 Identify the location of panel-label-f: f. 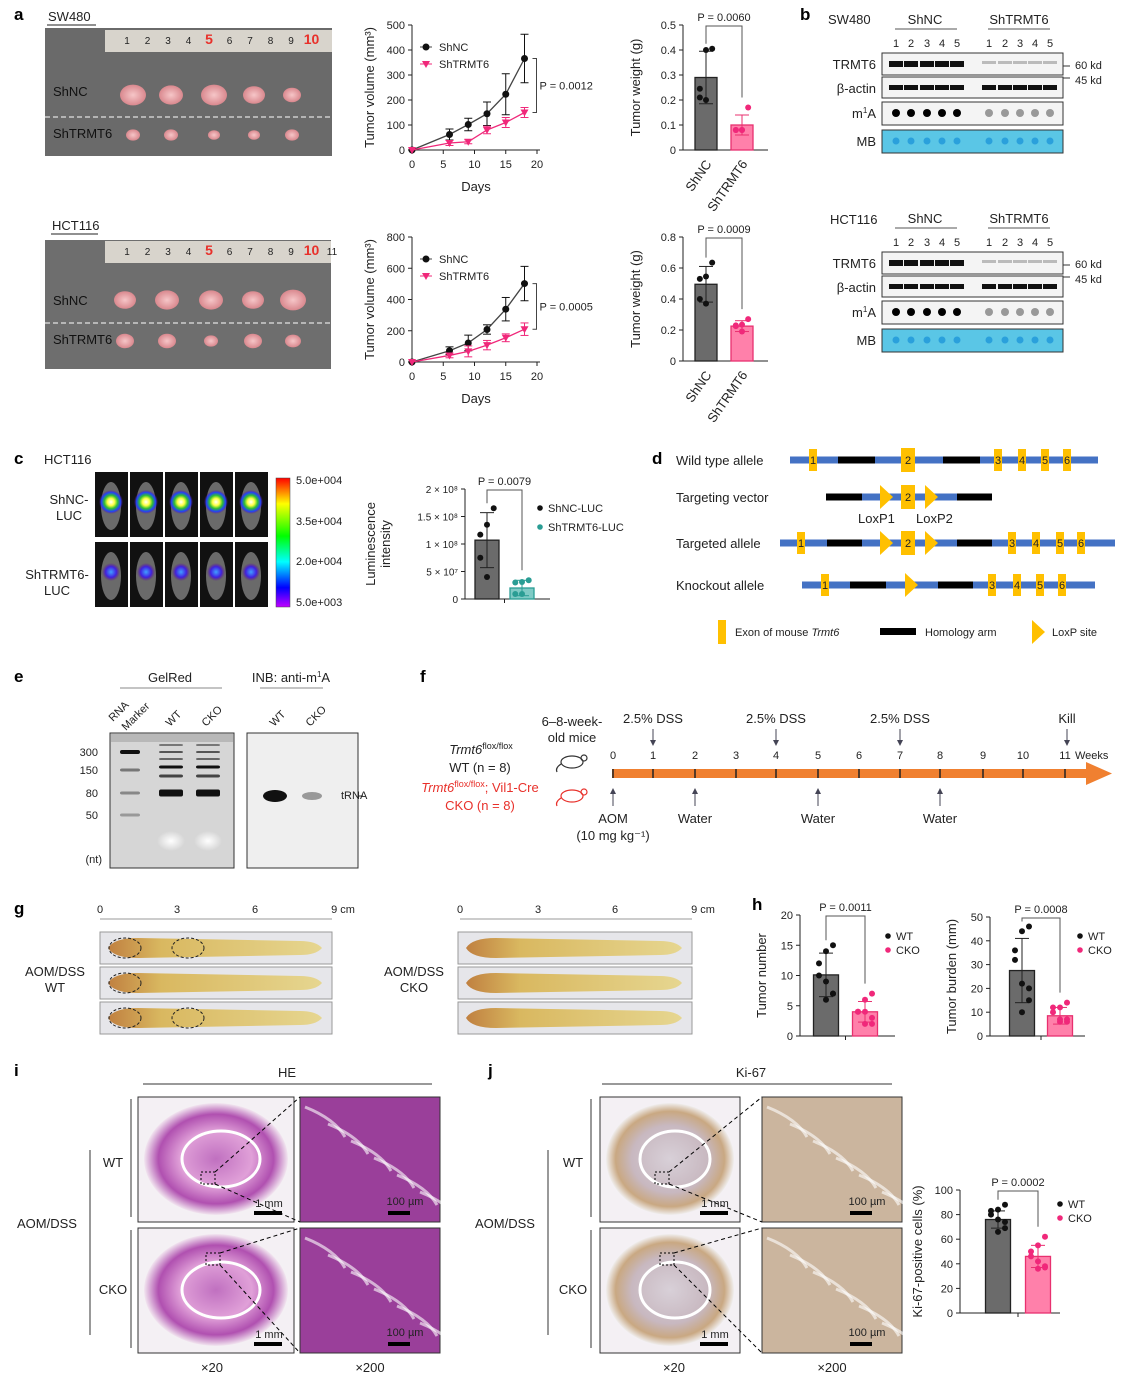
(423, 676).